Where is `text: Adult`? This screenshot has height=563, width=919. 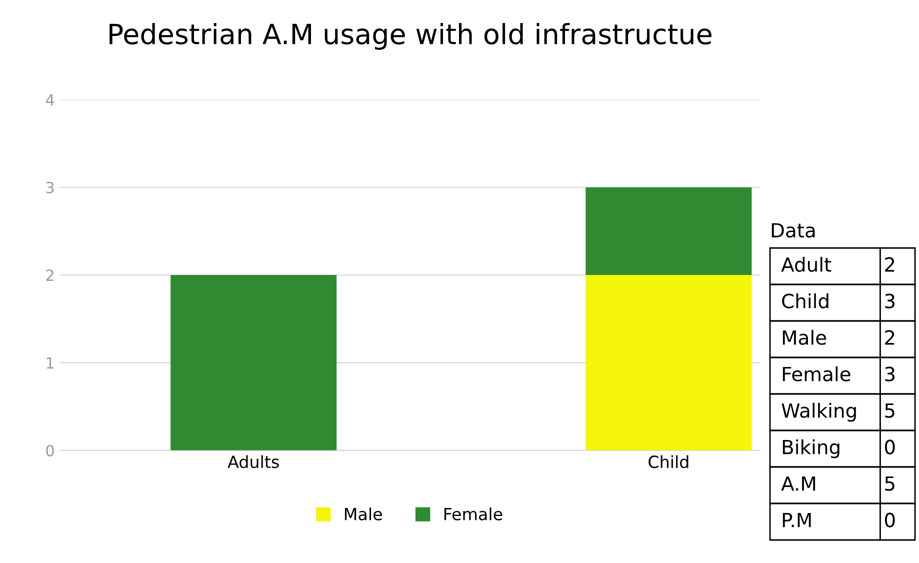
text: Adult is located at coordinates (806, 264).